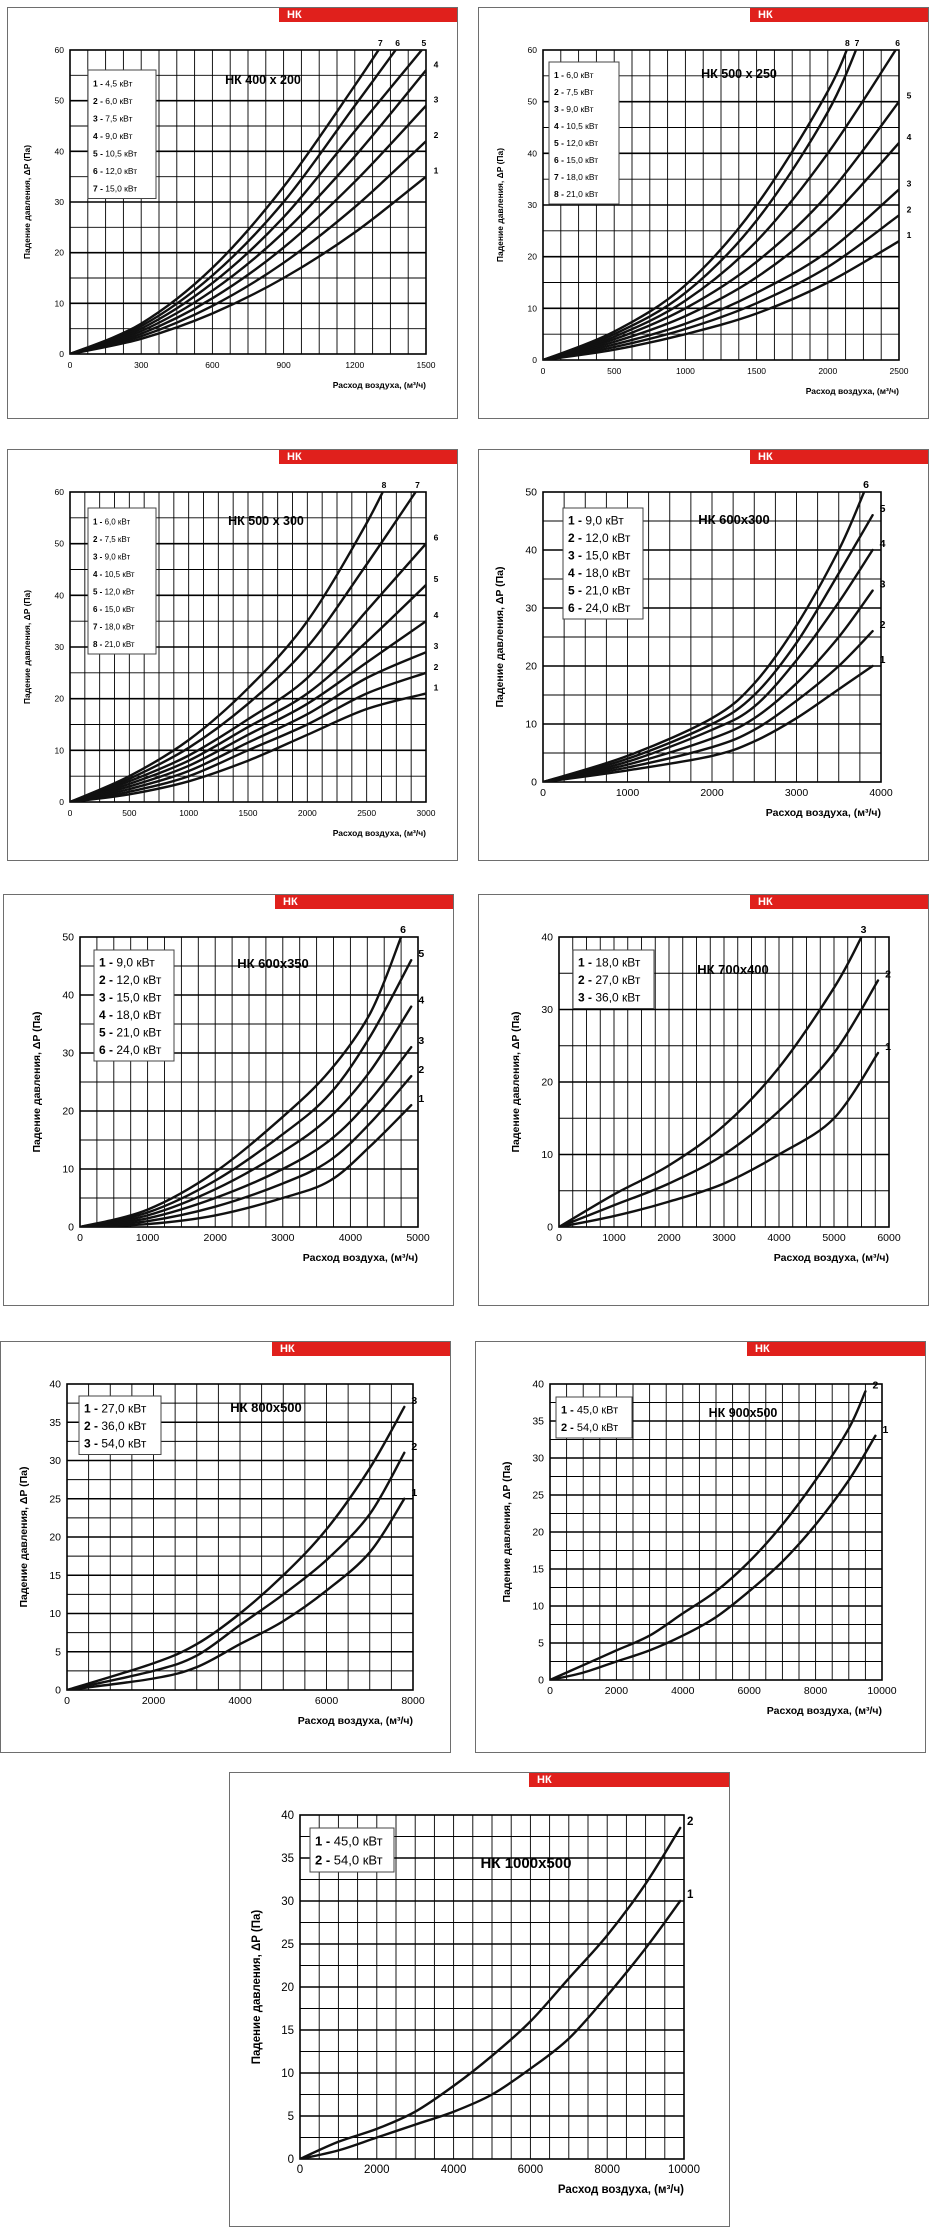  Describe the element at coordinates (685, 371) in the screenshot. I see `x-tick-label: 1000` at that location.